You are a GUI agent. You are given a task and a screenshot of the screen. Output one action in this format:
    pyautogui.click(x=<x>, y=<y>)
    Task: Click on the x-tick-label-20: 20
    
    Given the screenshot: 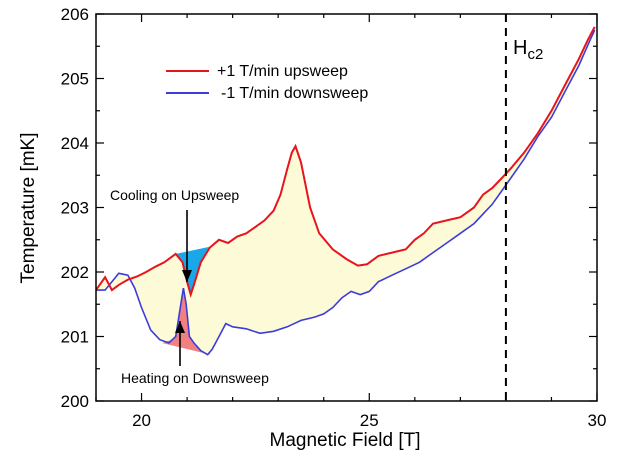 What is the action you would take?
    pyautogui.click(x=141, y=420)
    